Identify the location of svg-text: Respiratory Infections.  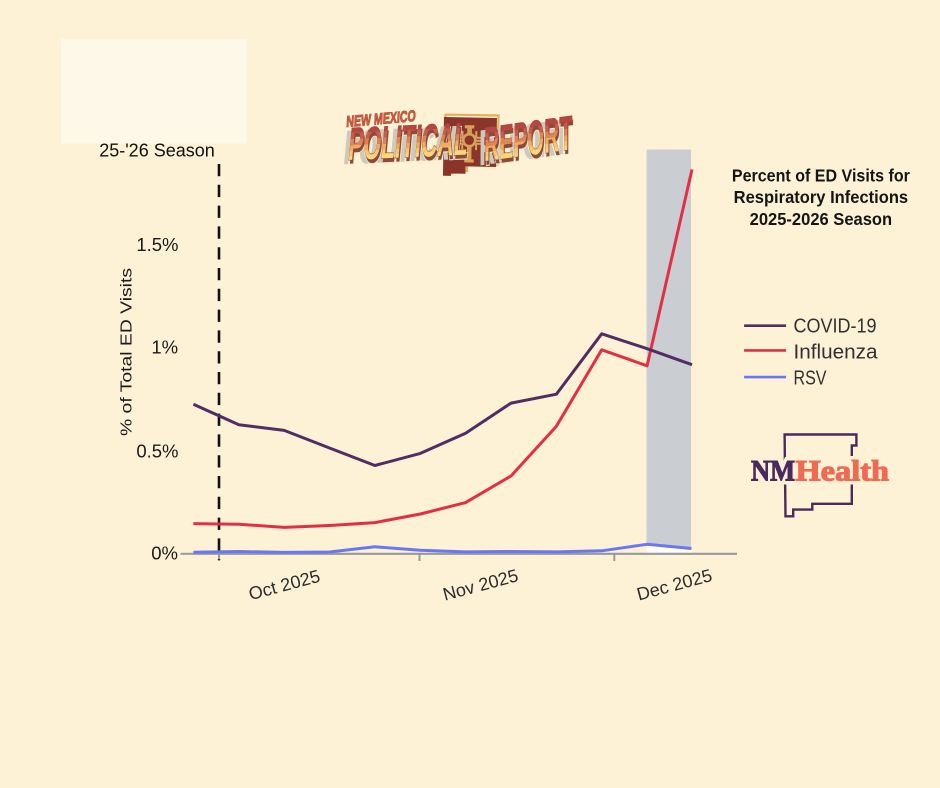
(821, 197).